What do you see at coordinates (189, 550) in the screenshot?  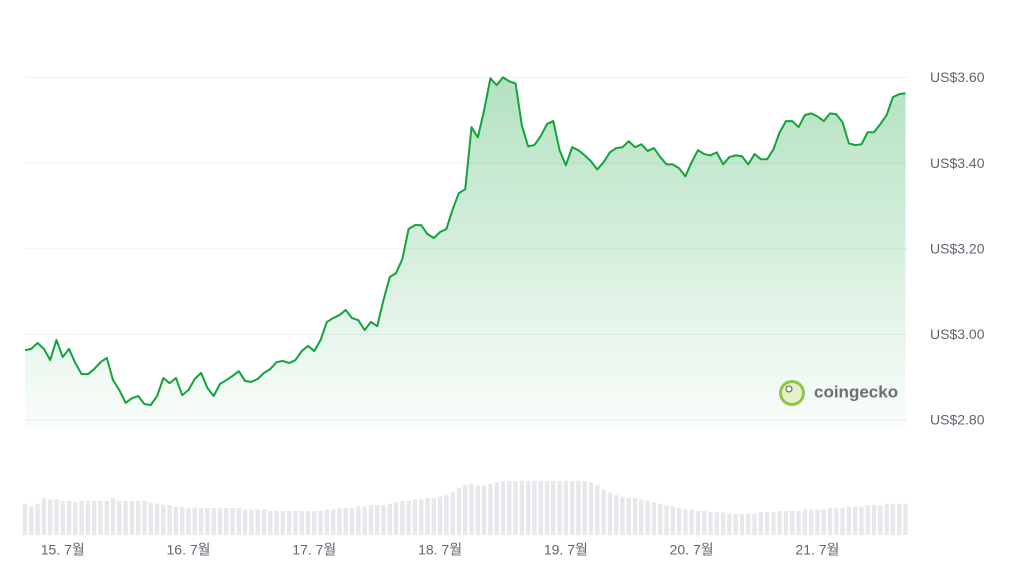 I see `x-tick-label: 16. 7월` at bounding box center [189, 550].